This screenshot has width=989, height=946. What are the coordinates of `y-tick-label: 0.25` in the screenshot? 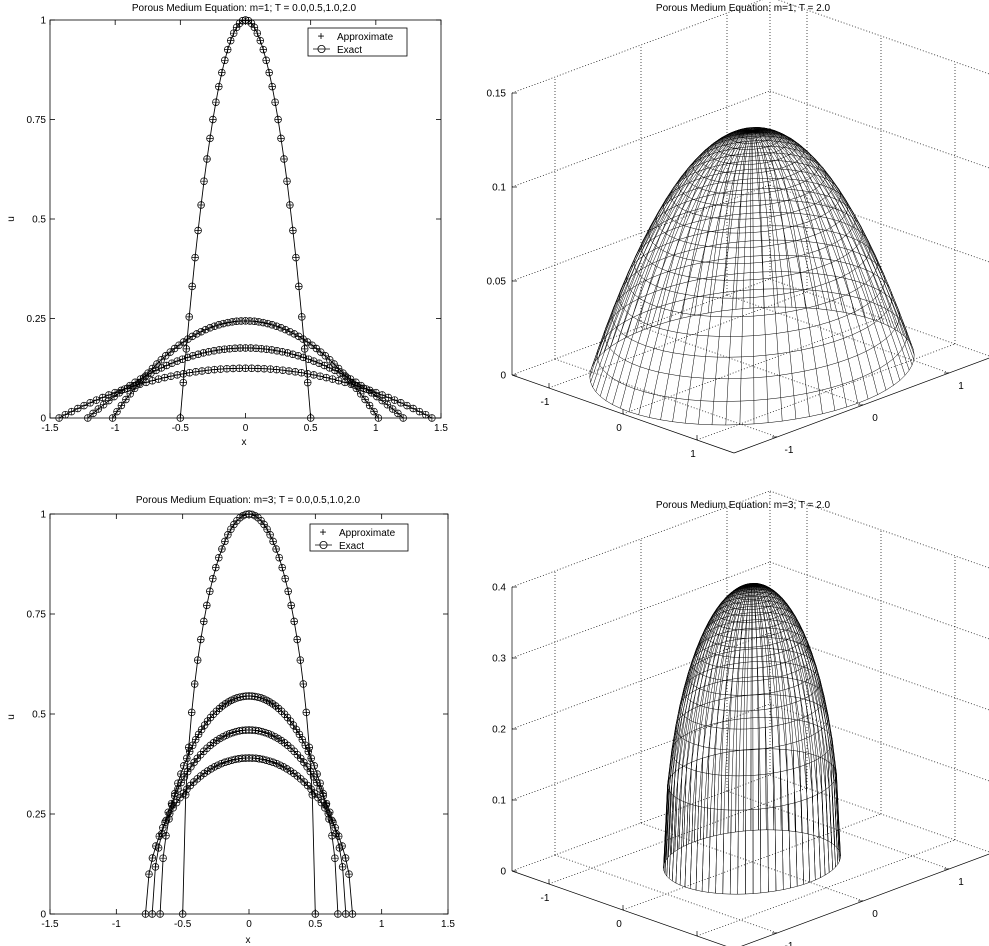 It's located at (37, 319).